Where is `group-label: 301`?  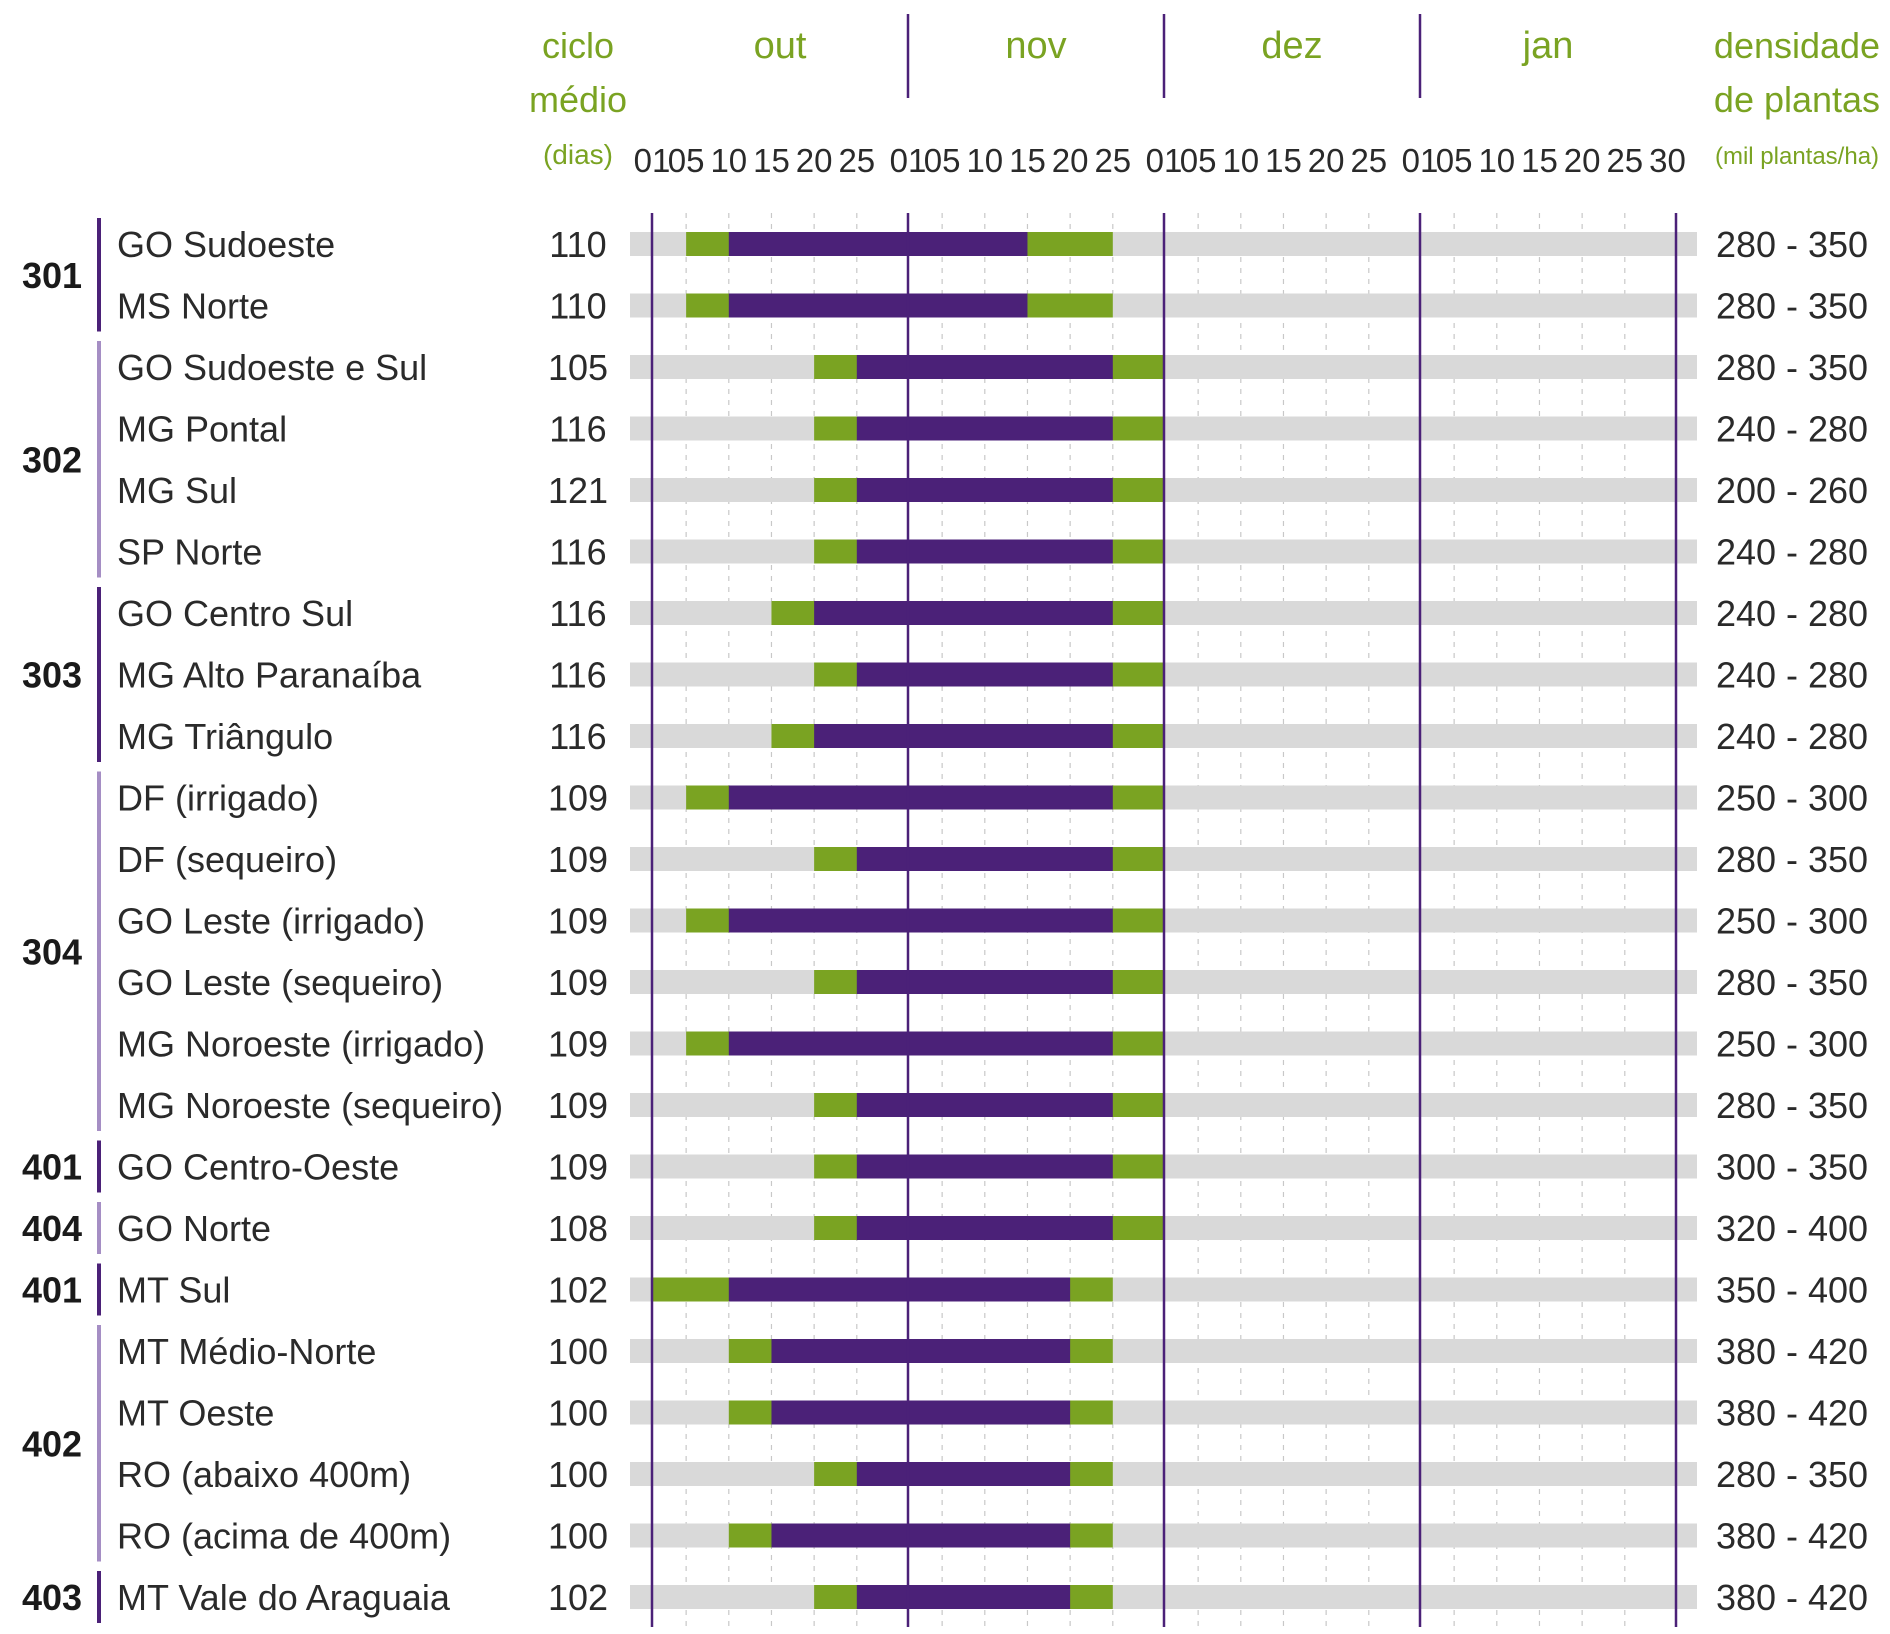
group-label: 301 is located at coordinates (52, 275).